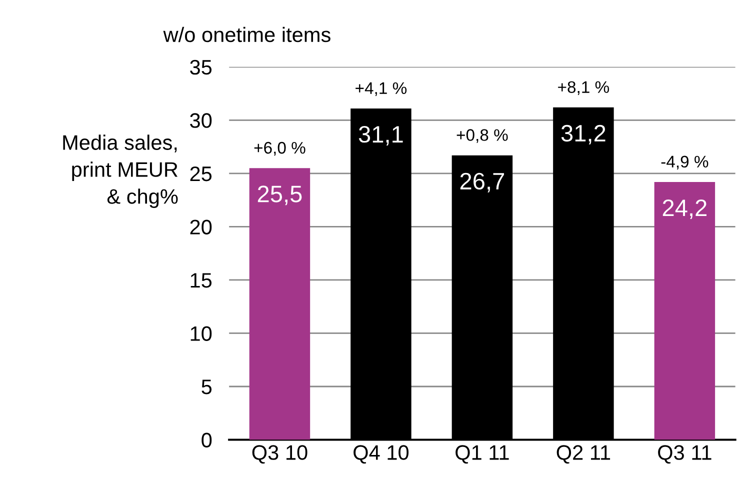 The height and width of the screenshot is (478, 739). Describe the element at coordinates (381, 89) in the screenshot. I see `annotation: +4,1 %` at that location.